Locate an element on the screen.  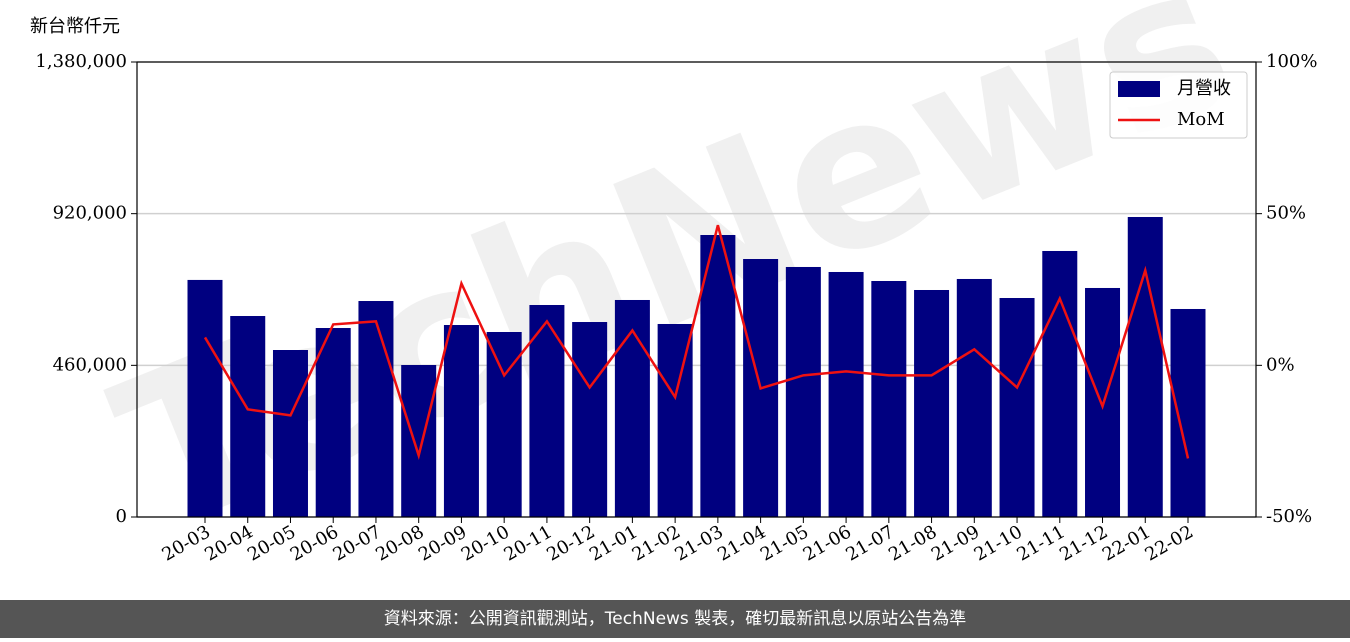
x-tick-label: 21-04 is located at coordinates (741, 543).